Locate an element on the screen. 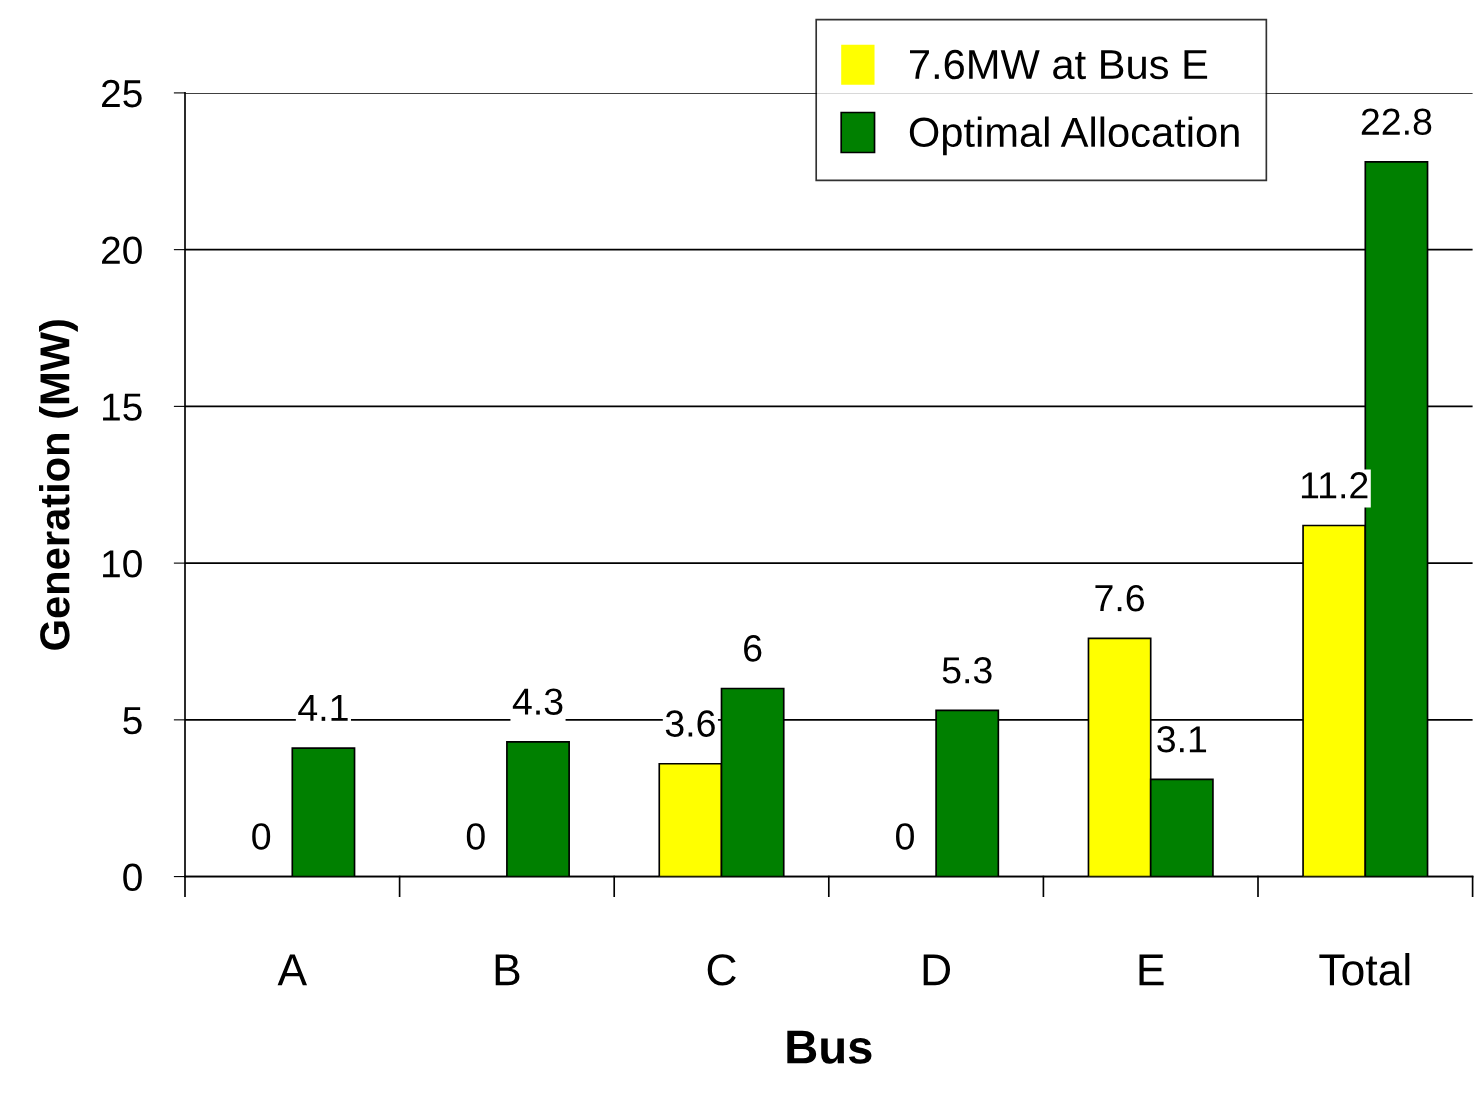 This screenshot has width=1480, height=1093. y-tick-label: 20 is located at coordinates (122, 250).